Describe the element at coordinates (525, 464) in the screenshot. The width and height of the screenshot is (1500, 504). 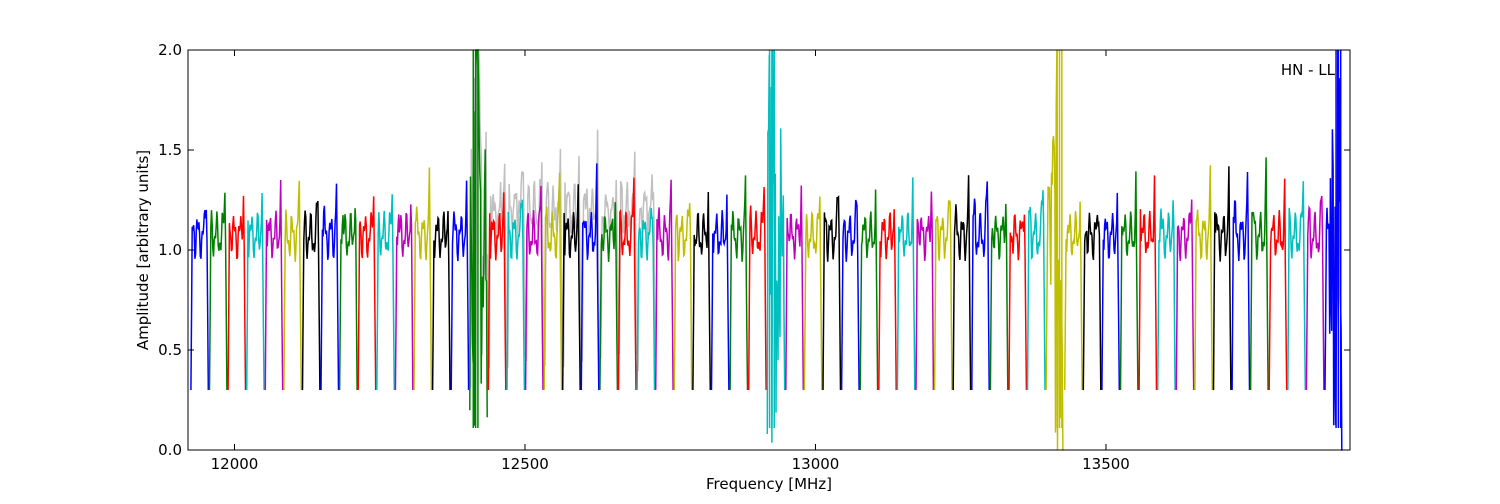
I see `x-tick-label: 12500` at that location.